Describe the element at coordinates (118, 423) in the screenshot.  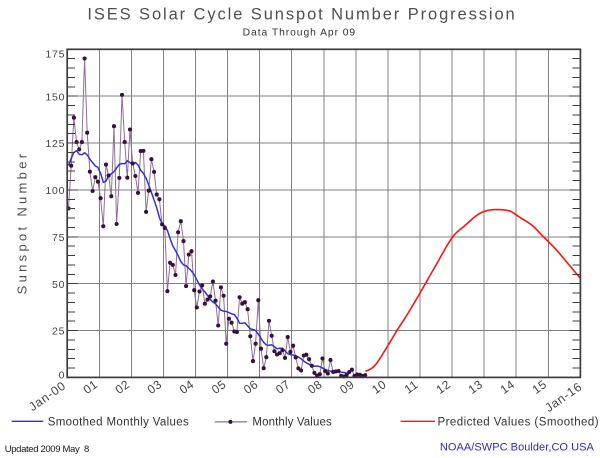
I see `svg-text: Smoothed Monthly Values` at that location.